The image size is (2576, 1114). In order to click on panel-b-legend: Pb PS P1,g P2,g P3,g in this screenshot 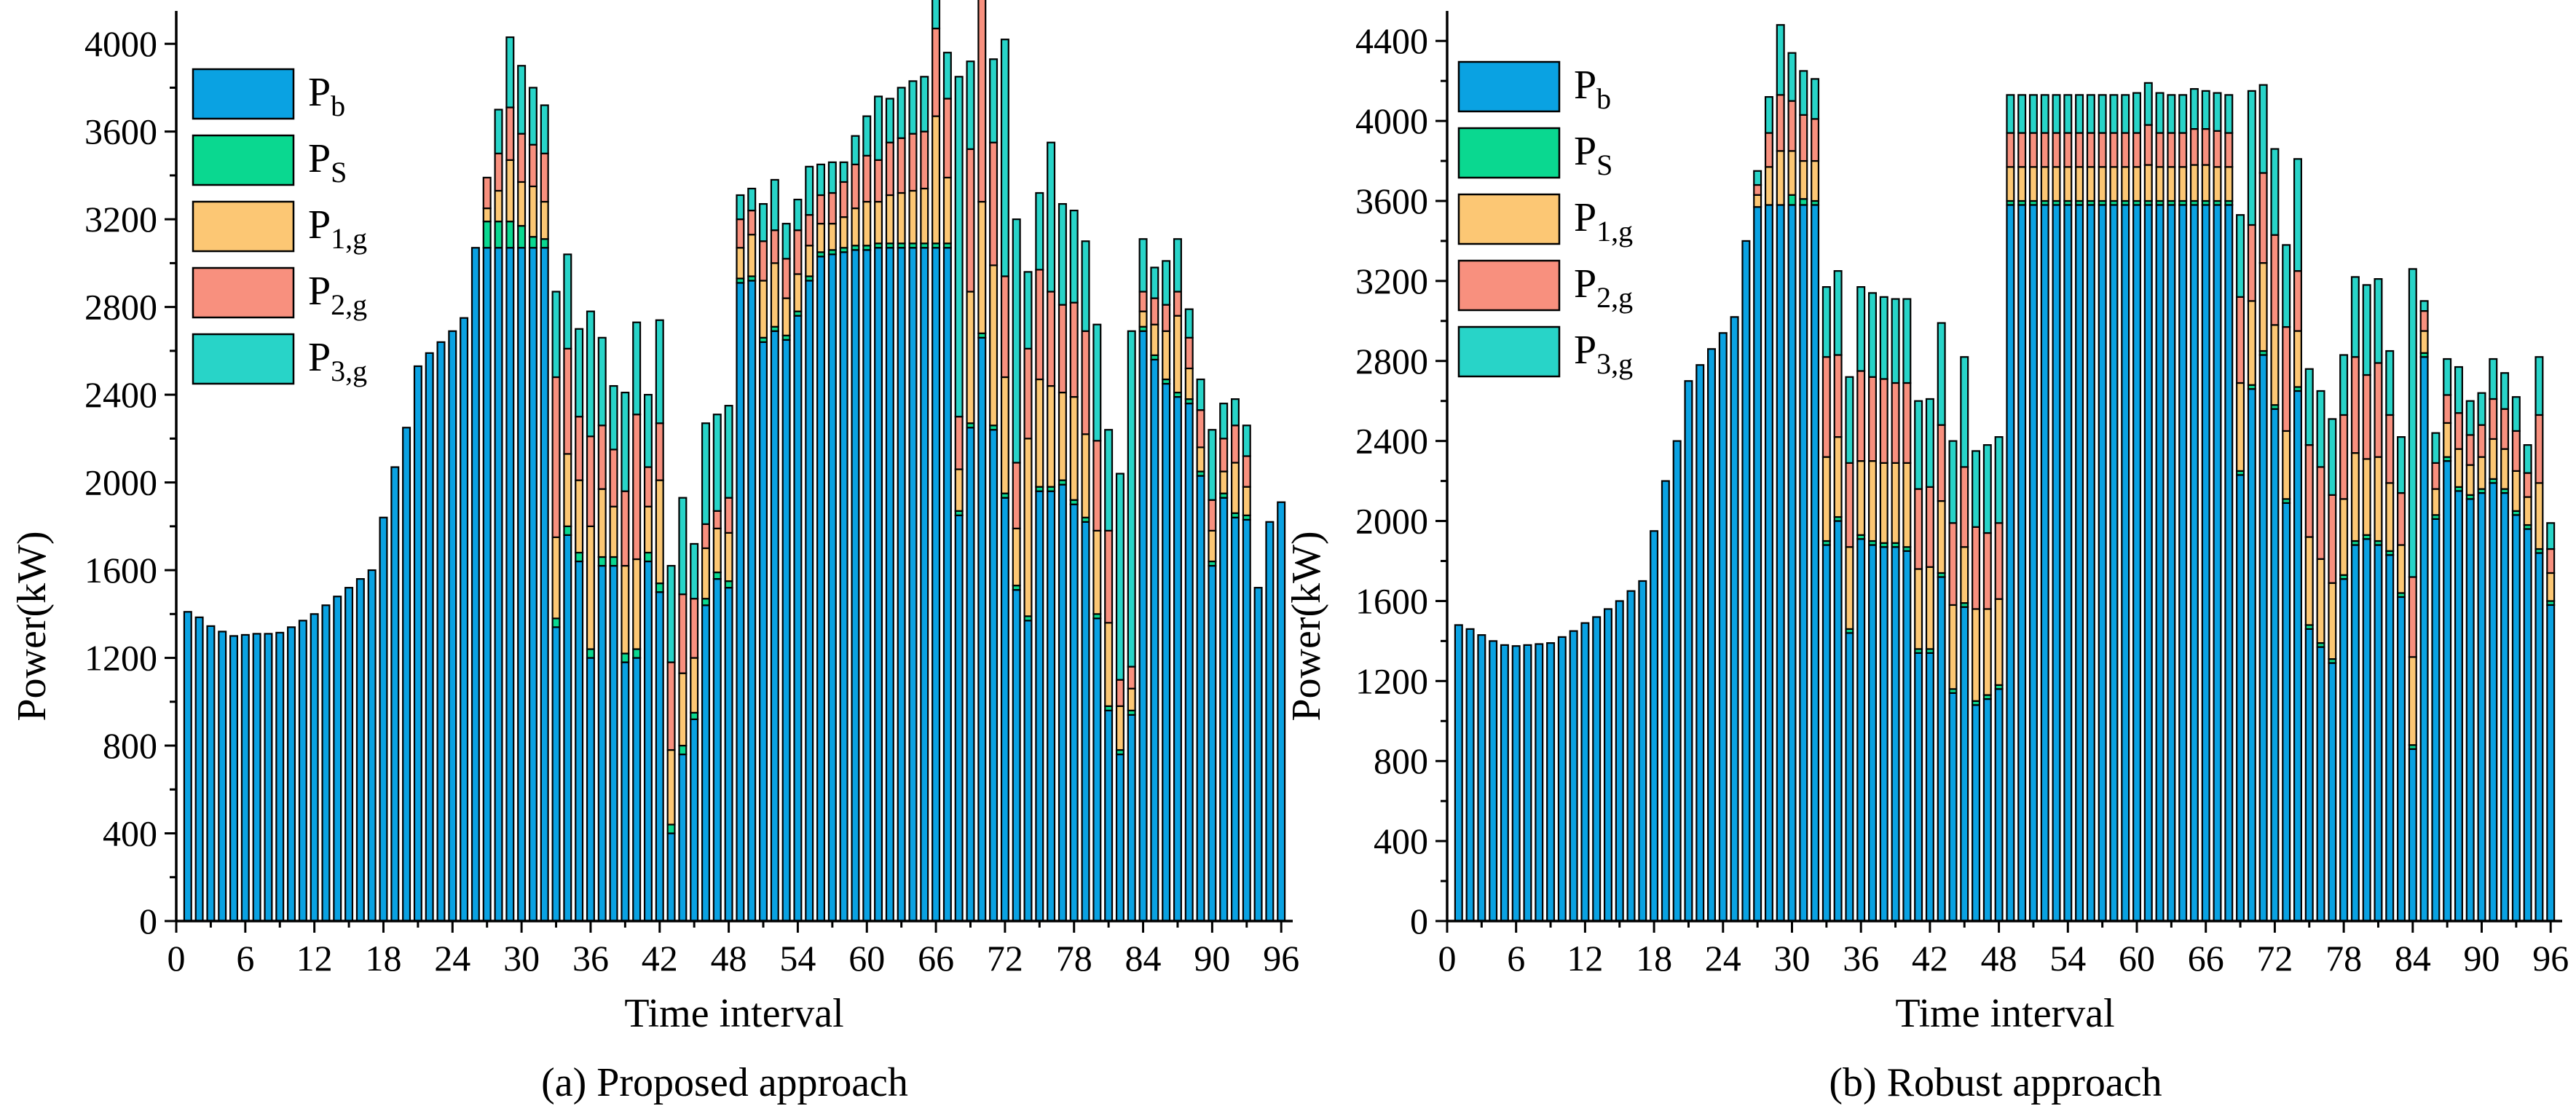, I will do `click(1545, 220)`.